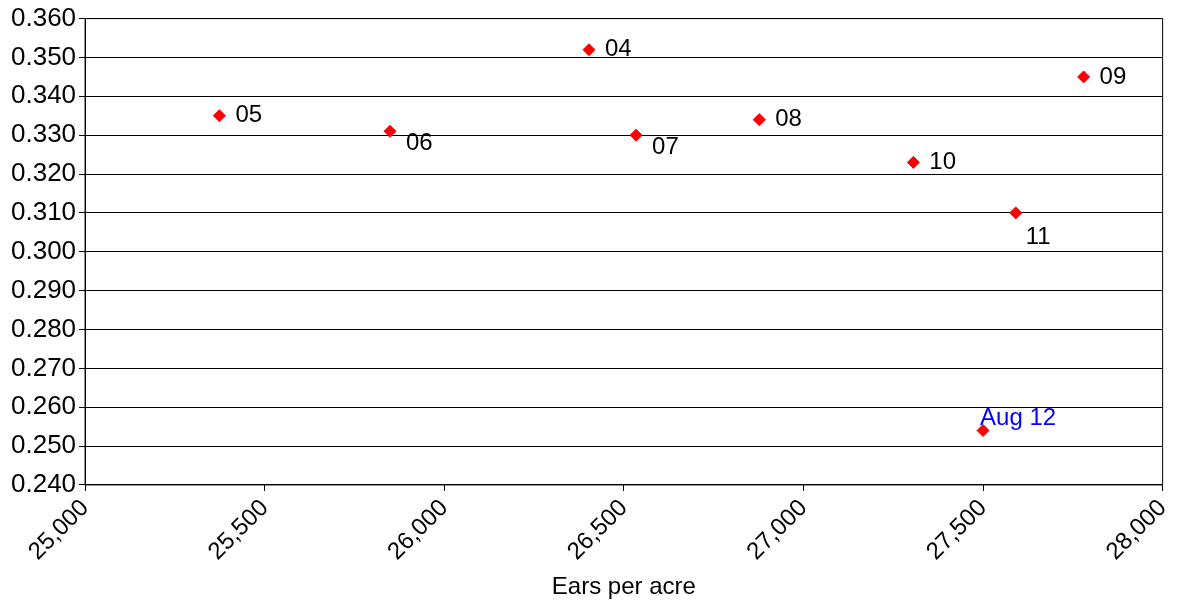  Describe the element at coordinates (1038, 235) in the screenshot. I see `annotation: 11` at that location.